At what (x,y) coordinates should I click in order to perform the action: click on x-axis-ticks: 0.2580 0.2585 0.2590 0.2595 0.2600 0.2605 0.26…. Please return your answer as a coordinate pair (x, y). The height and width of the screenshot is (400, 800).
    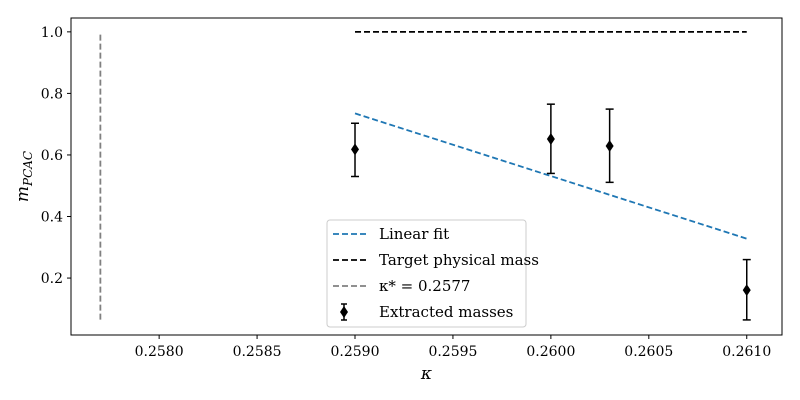
    Looking at the image, I should click on (453, 347).